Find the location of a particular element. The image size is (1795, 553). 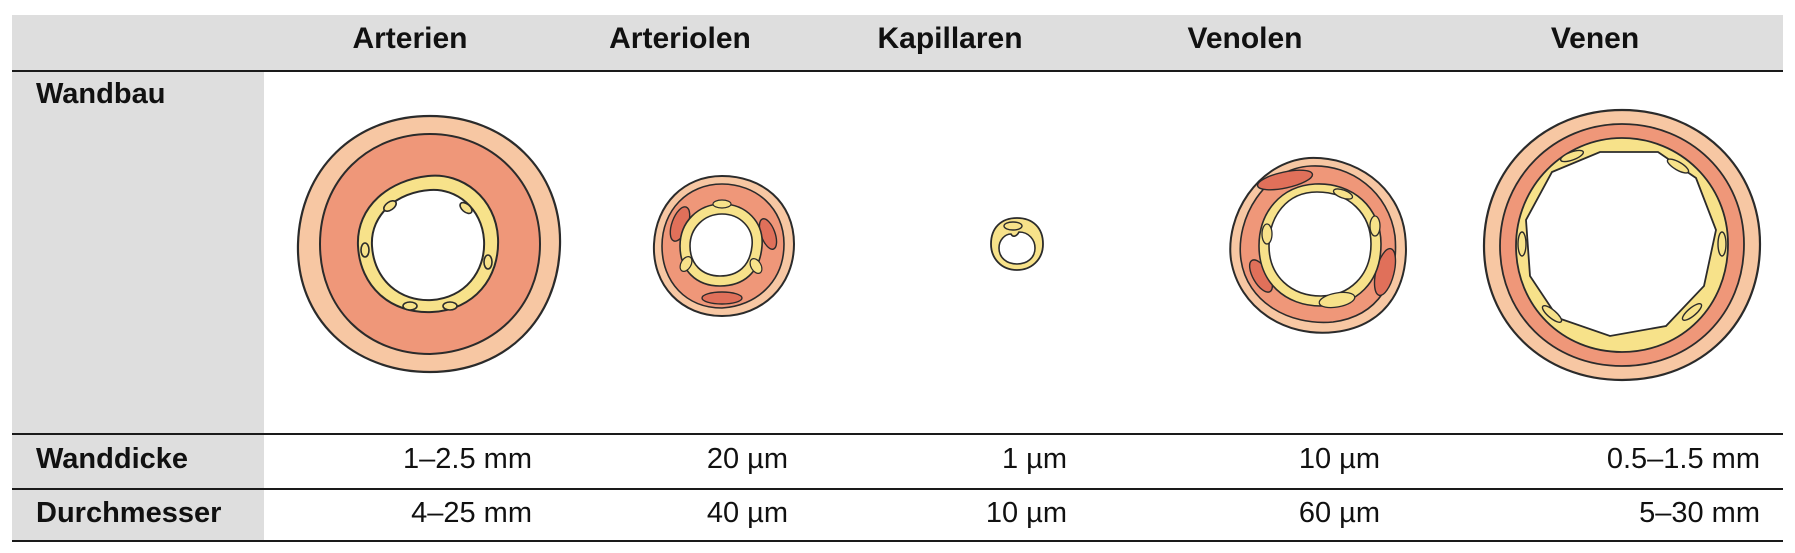

durchmesser-venolen: 60 µm is located at coordinates (1339, 513).